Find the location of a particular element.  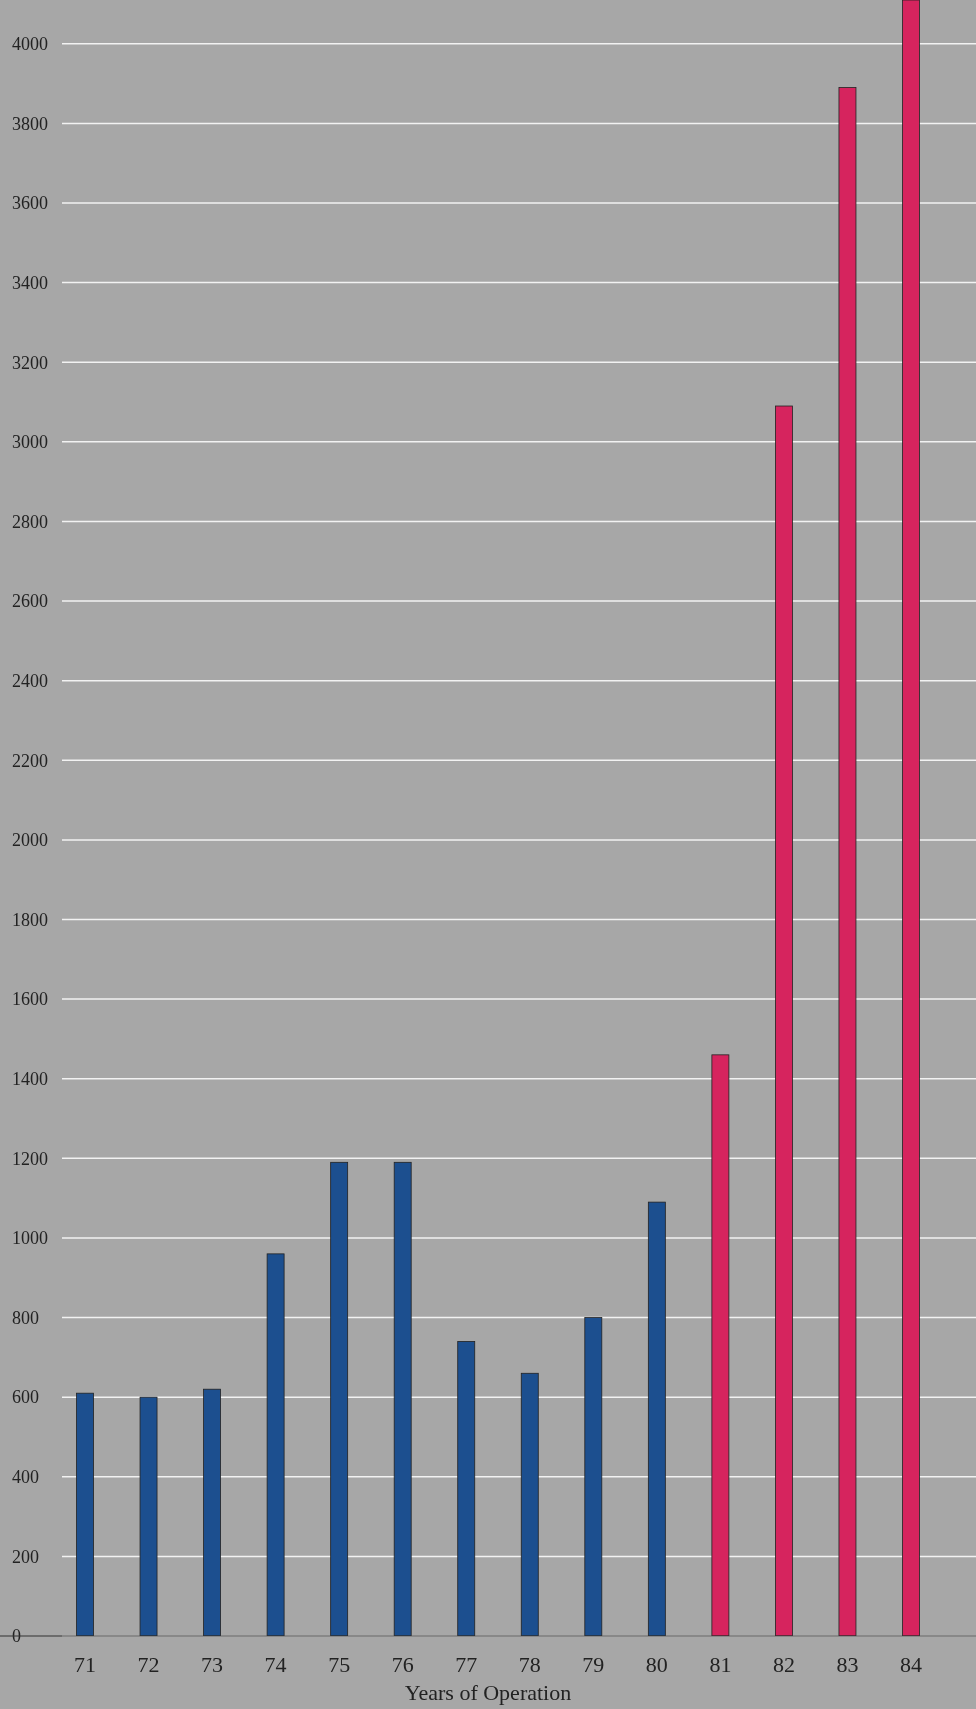

x-tick-label: 72 is located at coordinates (148, 1664).